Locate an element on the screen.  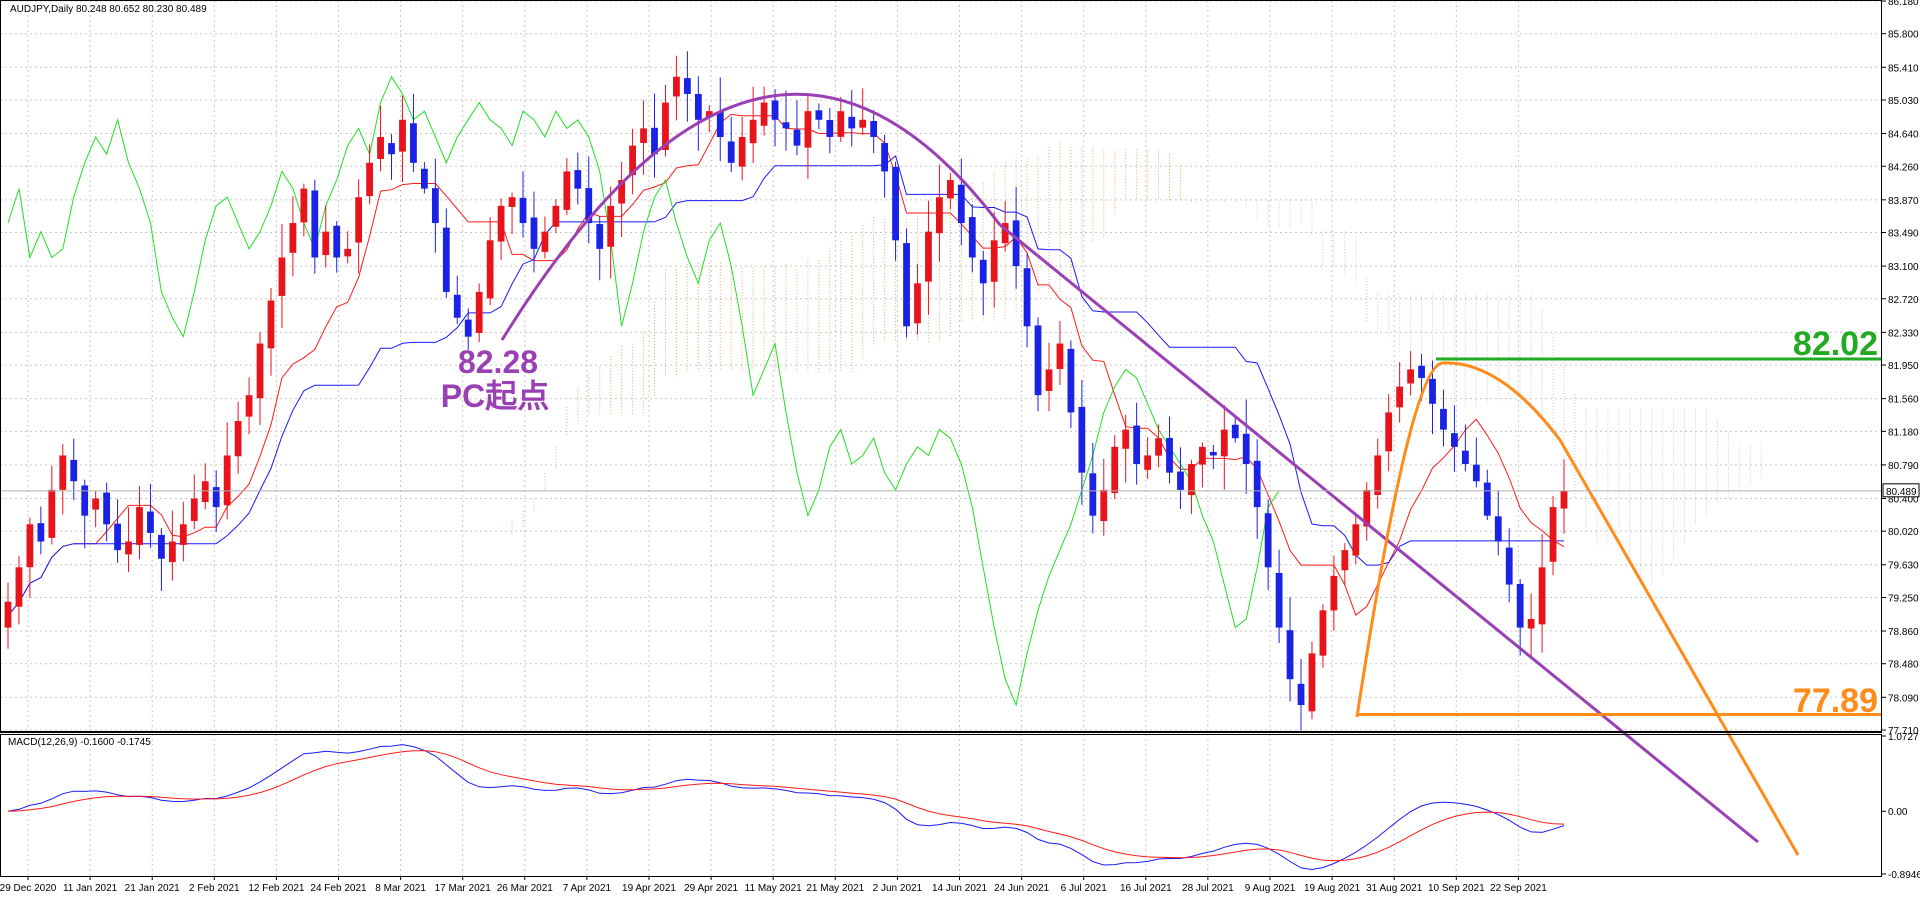
date-tick-label: 14 Jun 2021 is located at coordinates (959, 888).